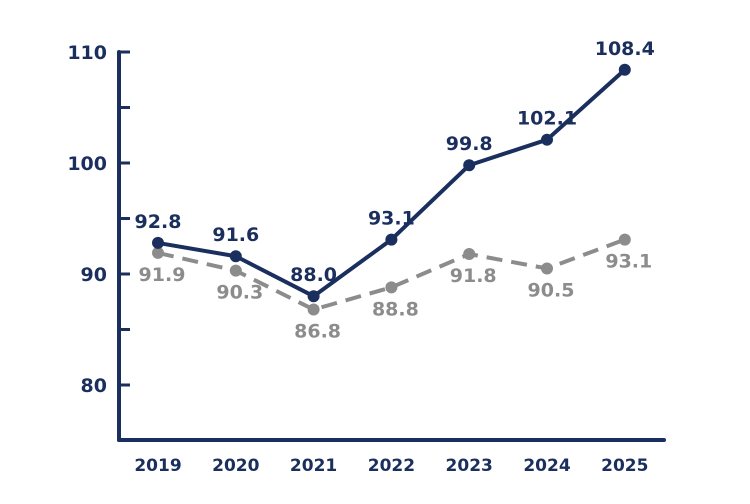  Describe the element at coordinates (546, 466) in the screenshot. I see `x-tick-label: 2024` at that location.